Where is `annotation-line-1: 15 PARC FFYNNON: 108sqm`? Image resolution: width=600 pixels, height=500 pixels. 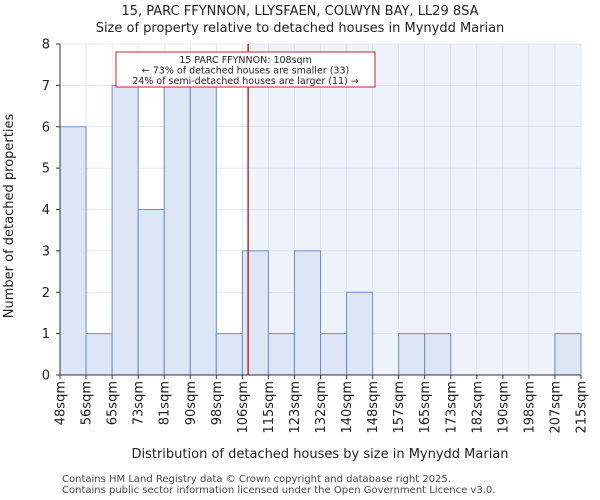
annotation-line-1: 15 PARC FFYNNON: 108sqm is located at coordinates (245, 60).